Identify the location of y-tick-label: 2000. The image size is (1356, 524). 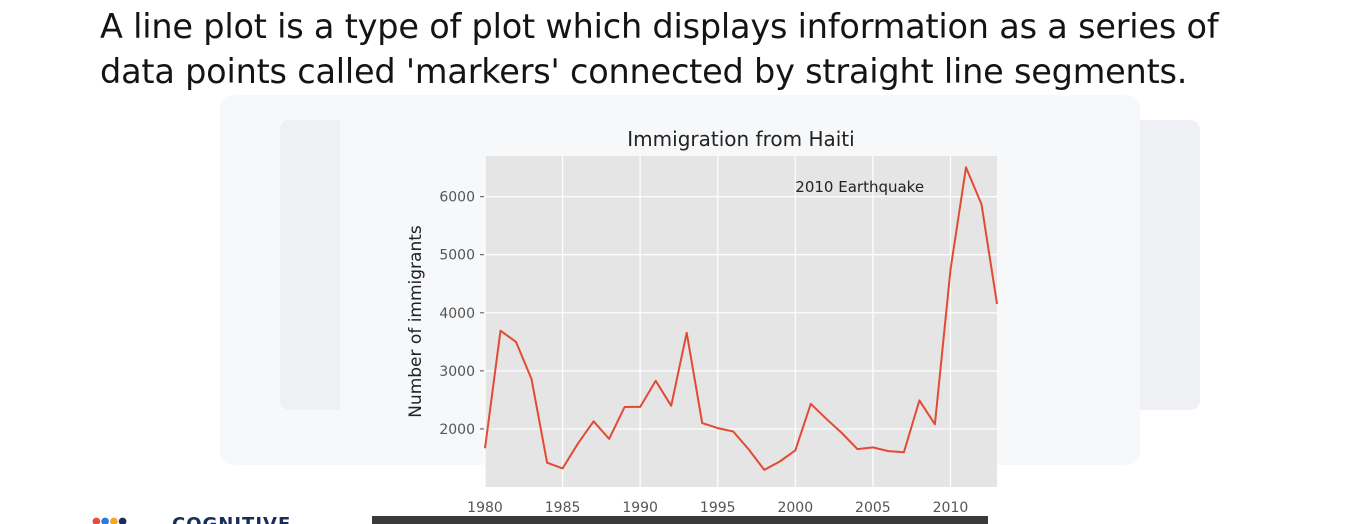
(457, 430).